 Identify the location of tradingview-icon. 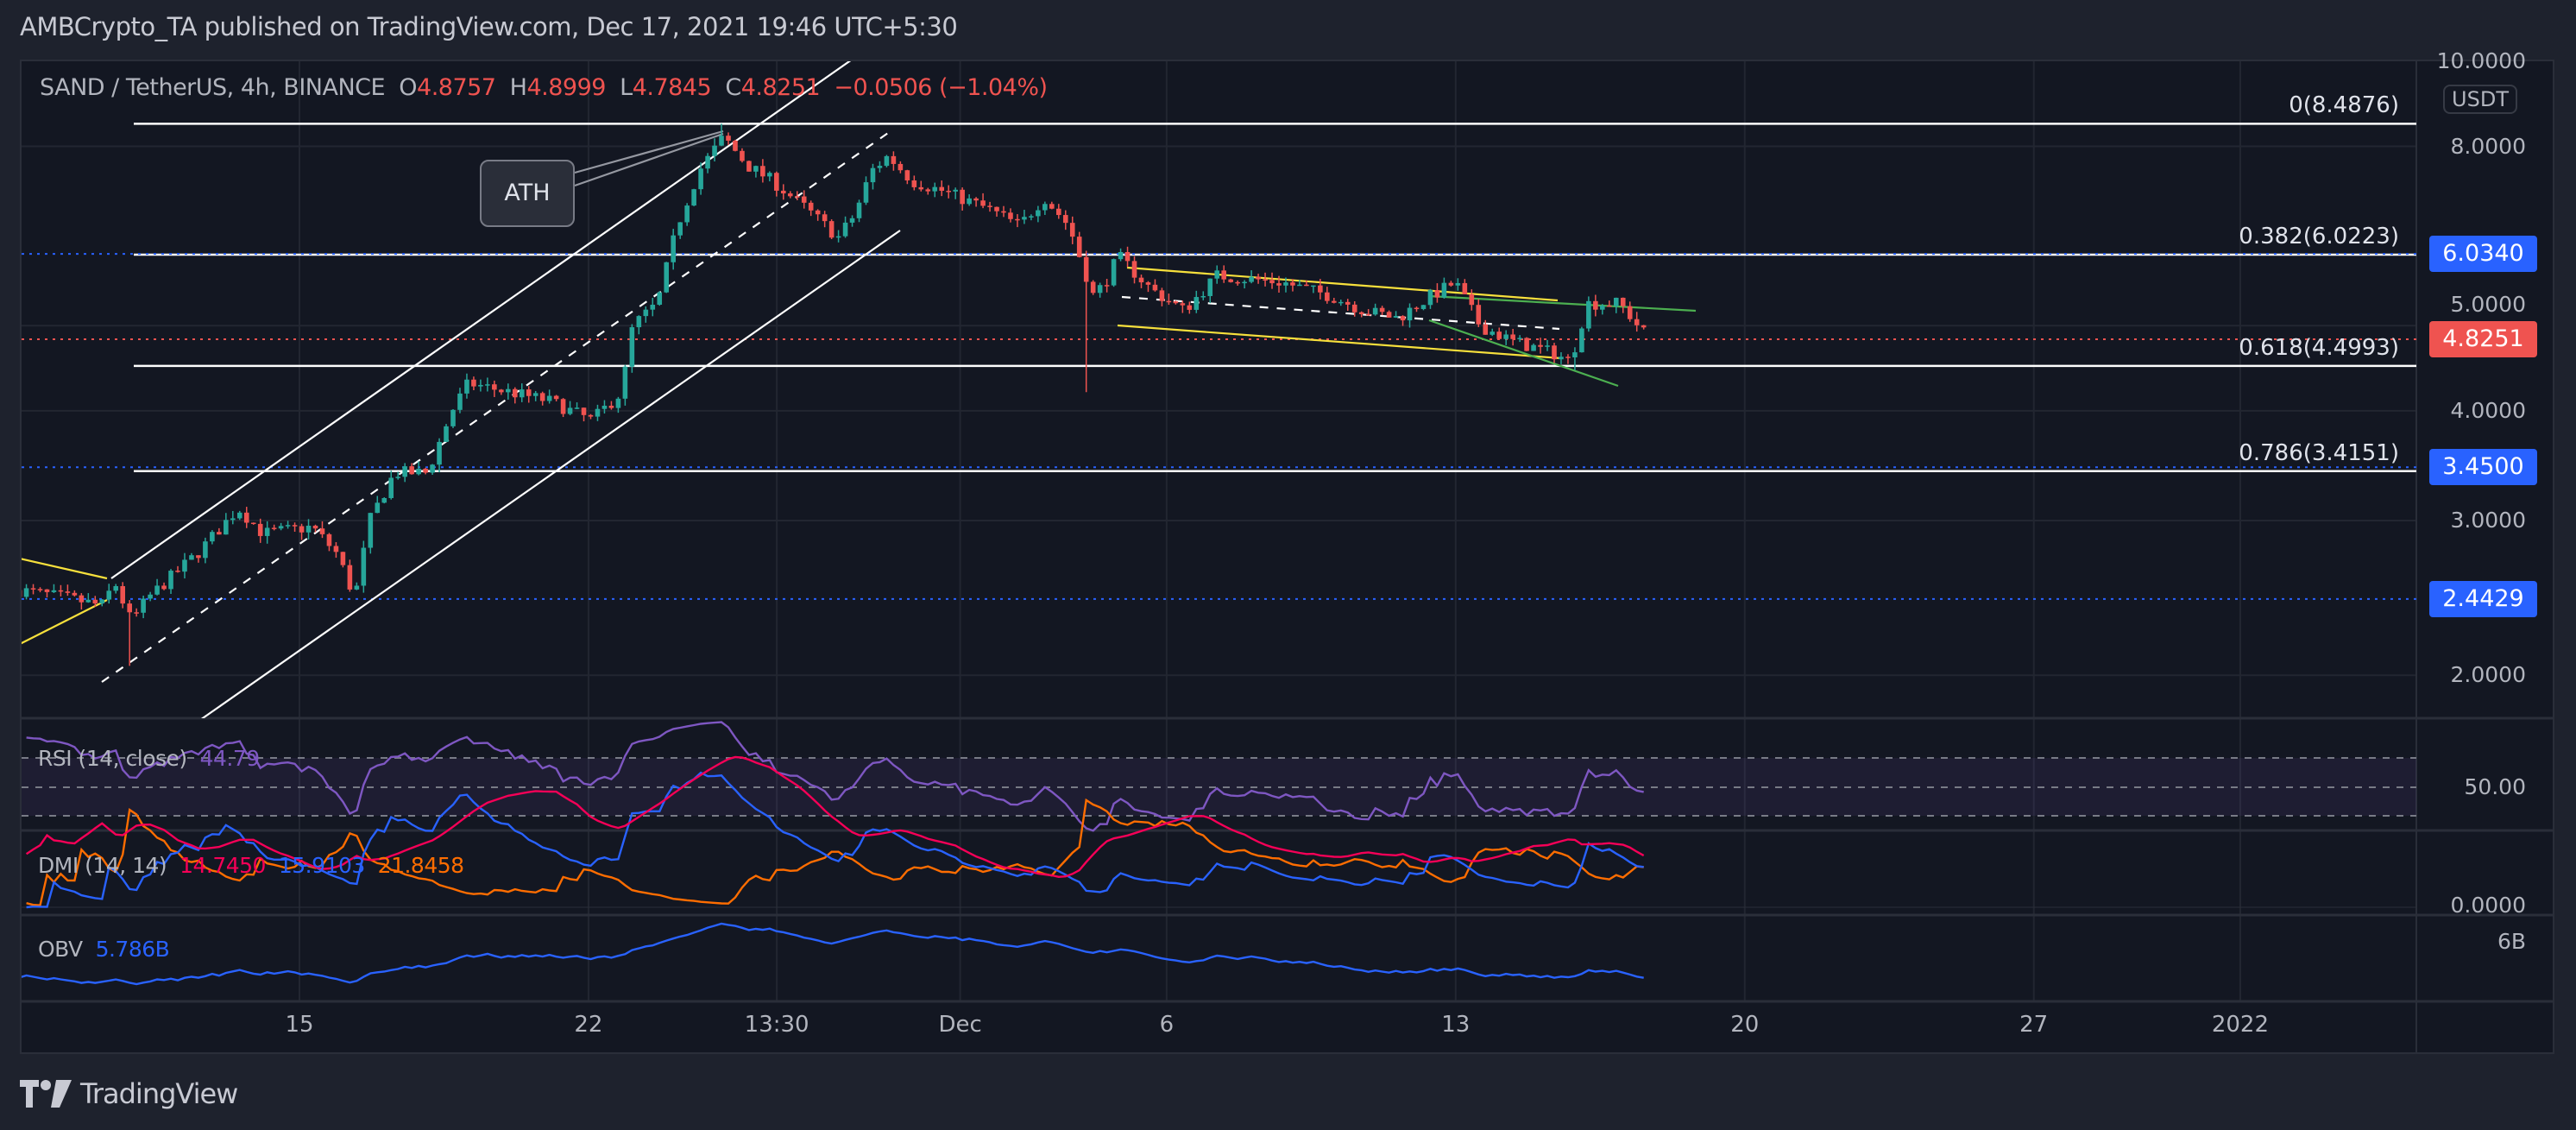
(46, 1094).